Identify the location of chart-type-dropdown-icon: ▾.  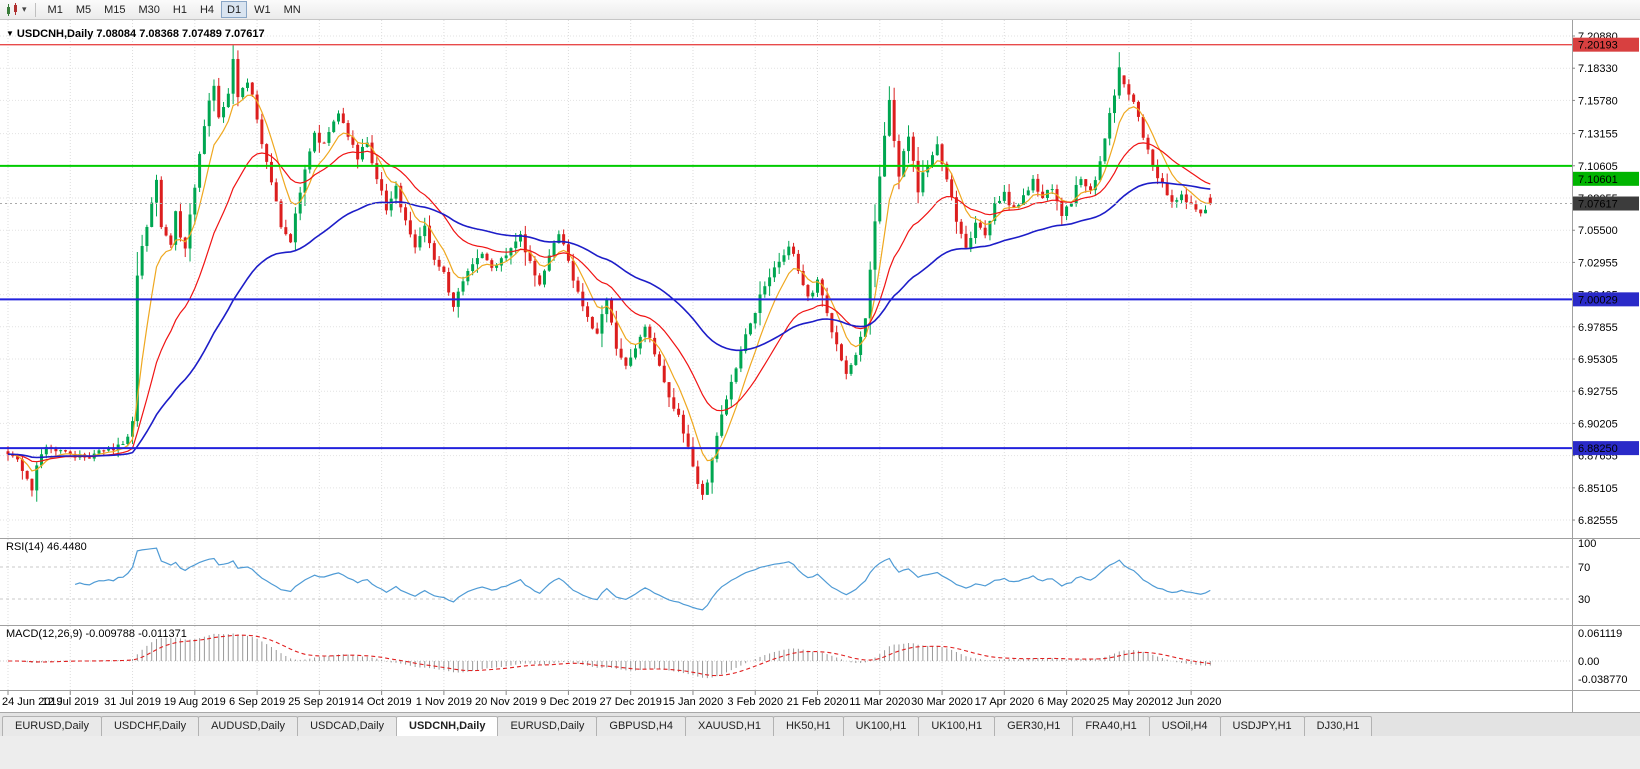
(24, 9).